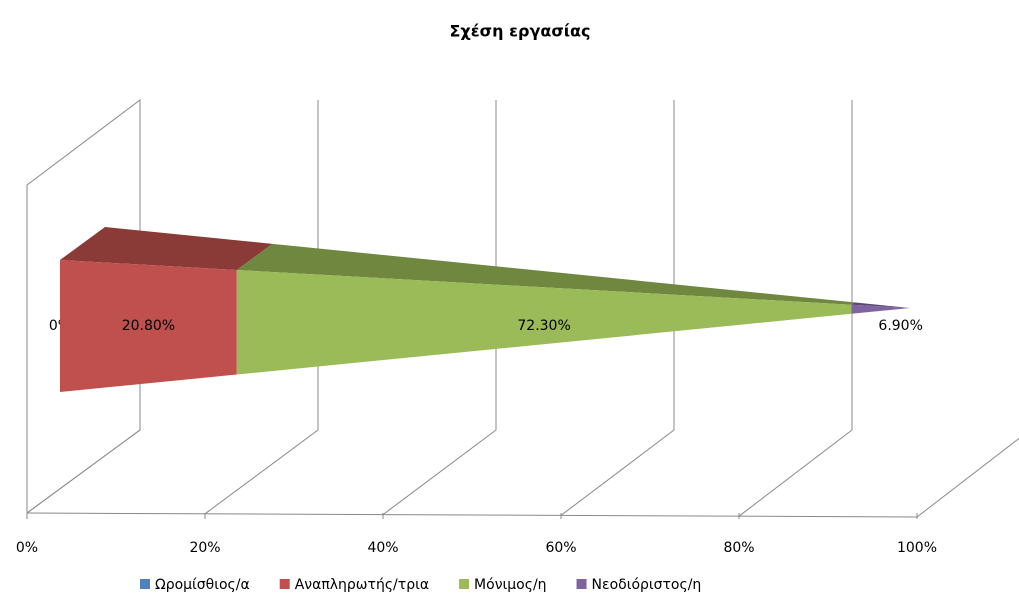  Describe the element at coordinates (738, 548) in the screenshot. I see `x-tick-label: 80%` at that location.